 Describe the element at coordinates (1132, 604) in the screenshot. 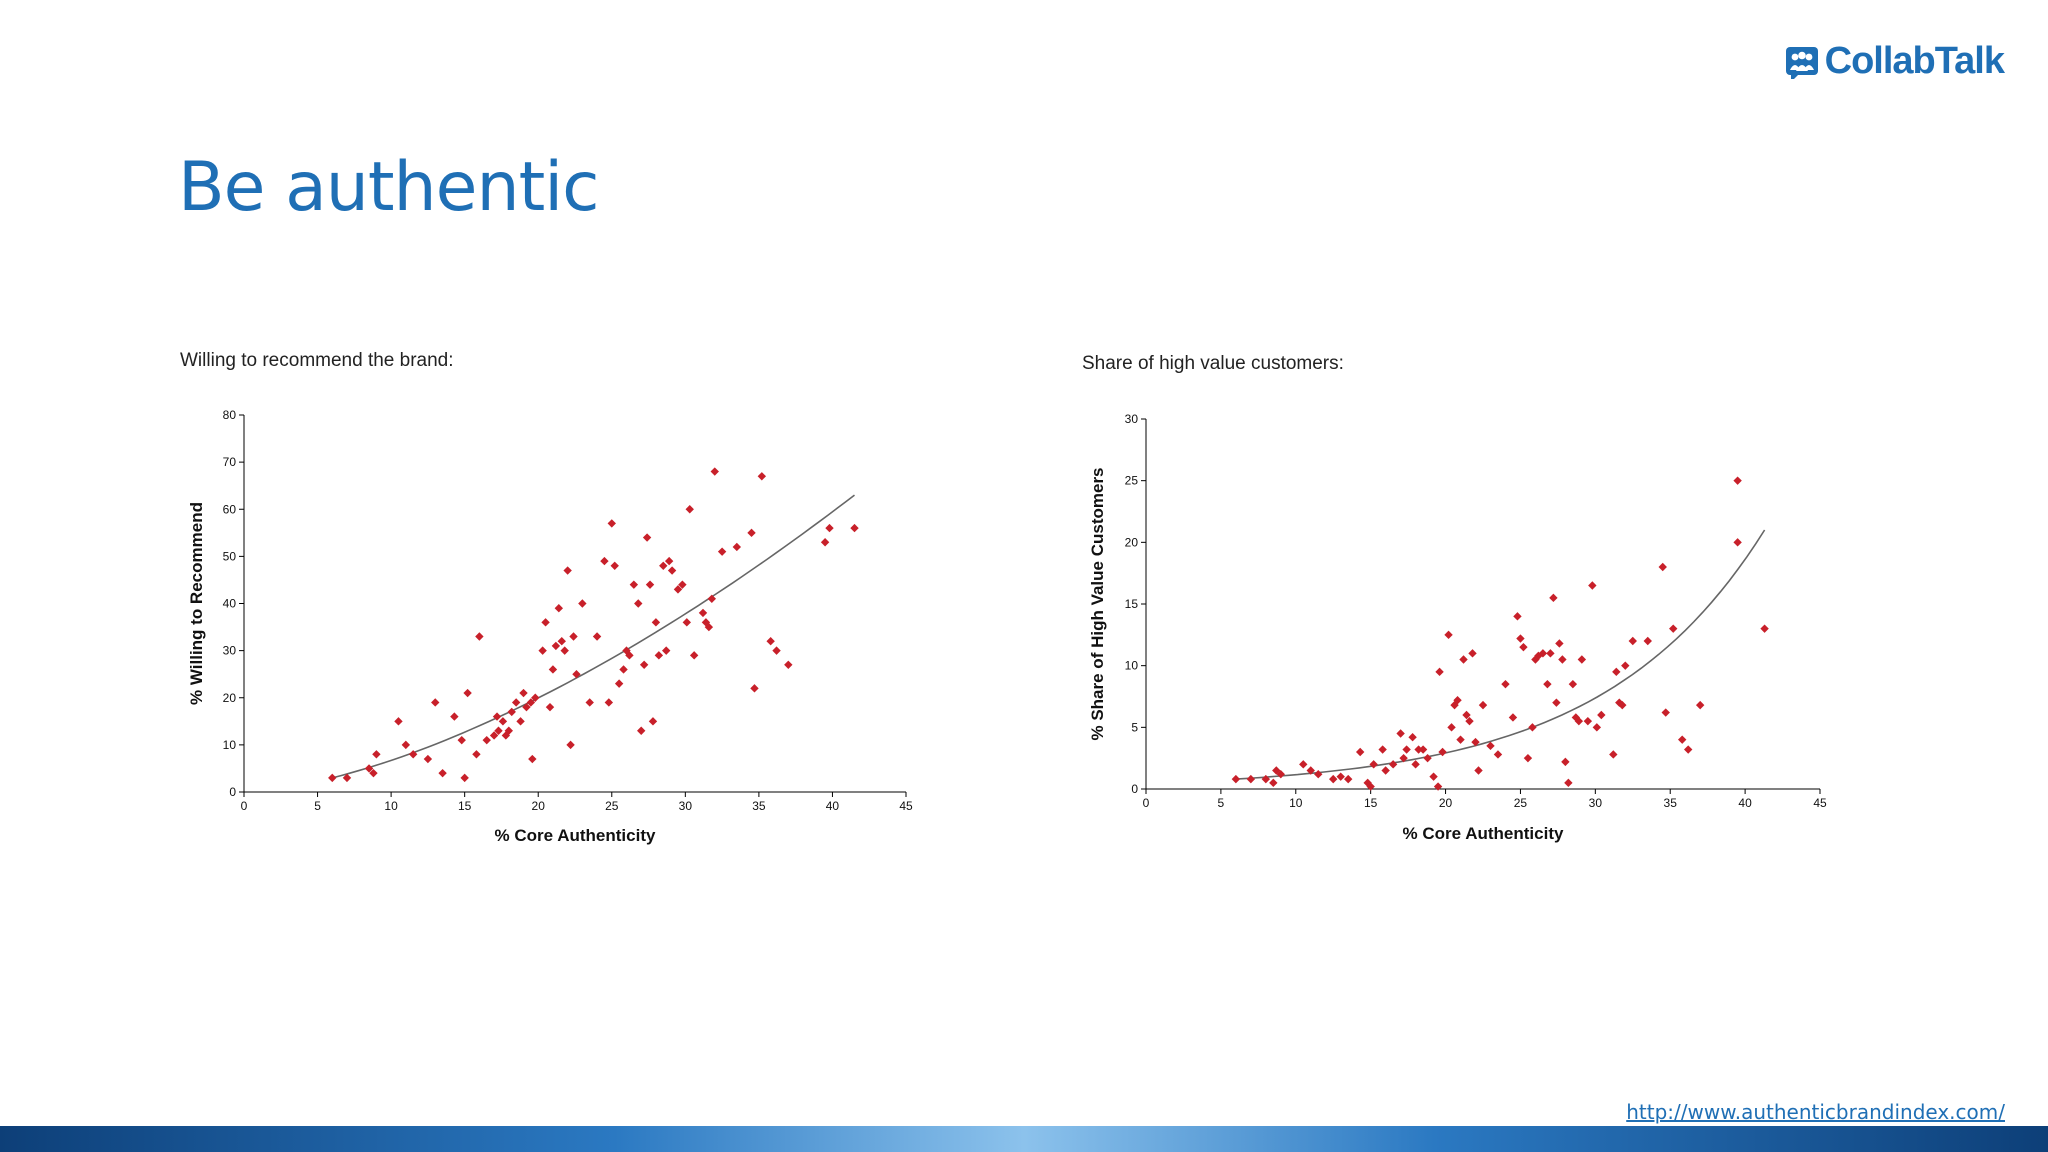

I see `y-tick-label: 15` at that location.